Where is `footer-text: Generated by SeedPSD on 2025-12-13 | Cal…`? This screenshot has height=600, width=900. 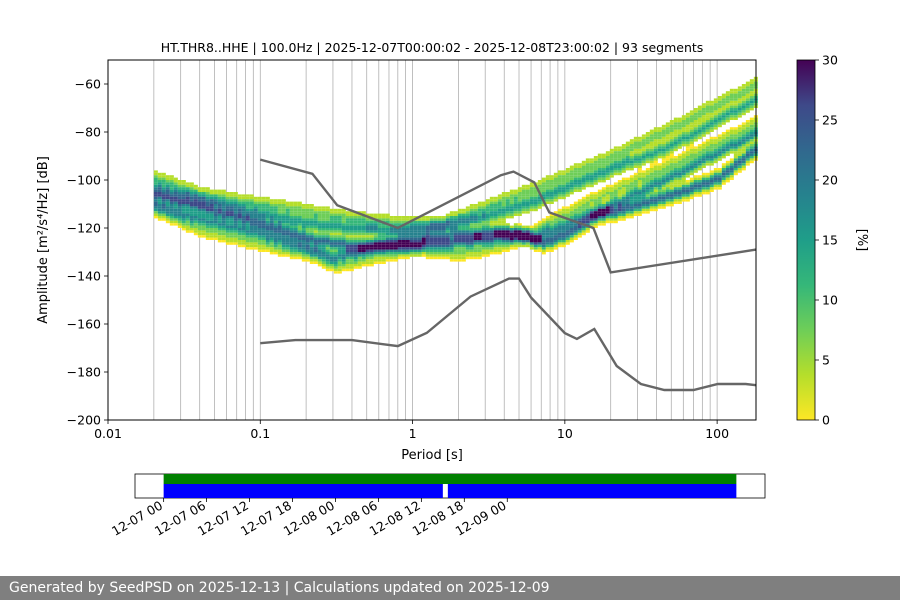
footer-text: Generated by SeedPSD on 2025-12-13 | Cal… is located at coordinates (279, 588).